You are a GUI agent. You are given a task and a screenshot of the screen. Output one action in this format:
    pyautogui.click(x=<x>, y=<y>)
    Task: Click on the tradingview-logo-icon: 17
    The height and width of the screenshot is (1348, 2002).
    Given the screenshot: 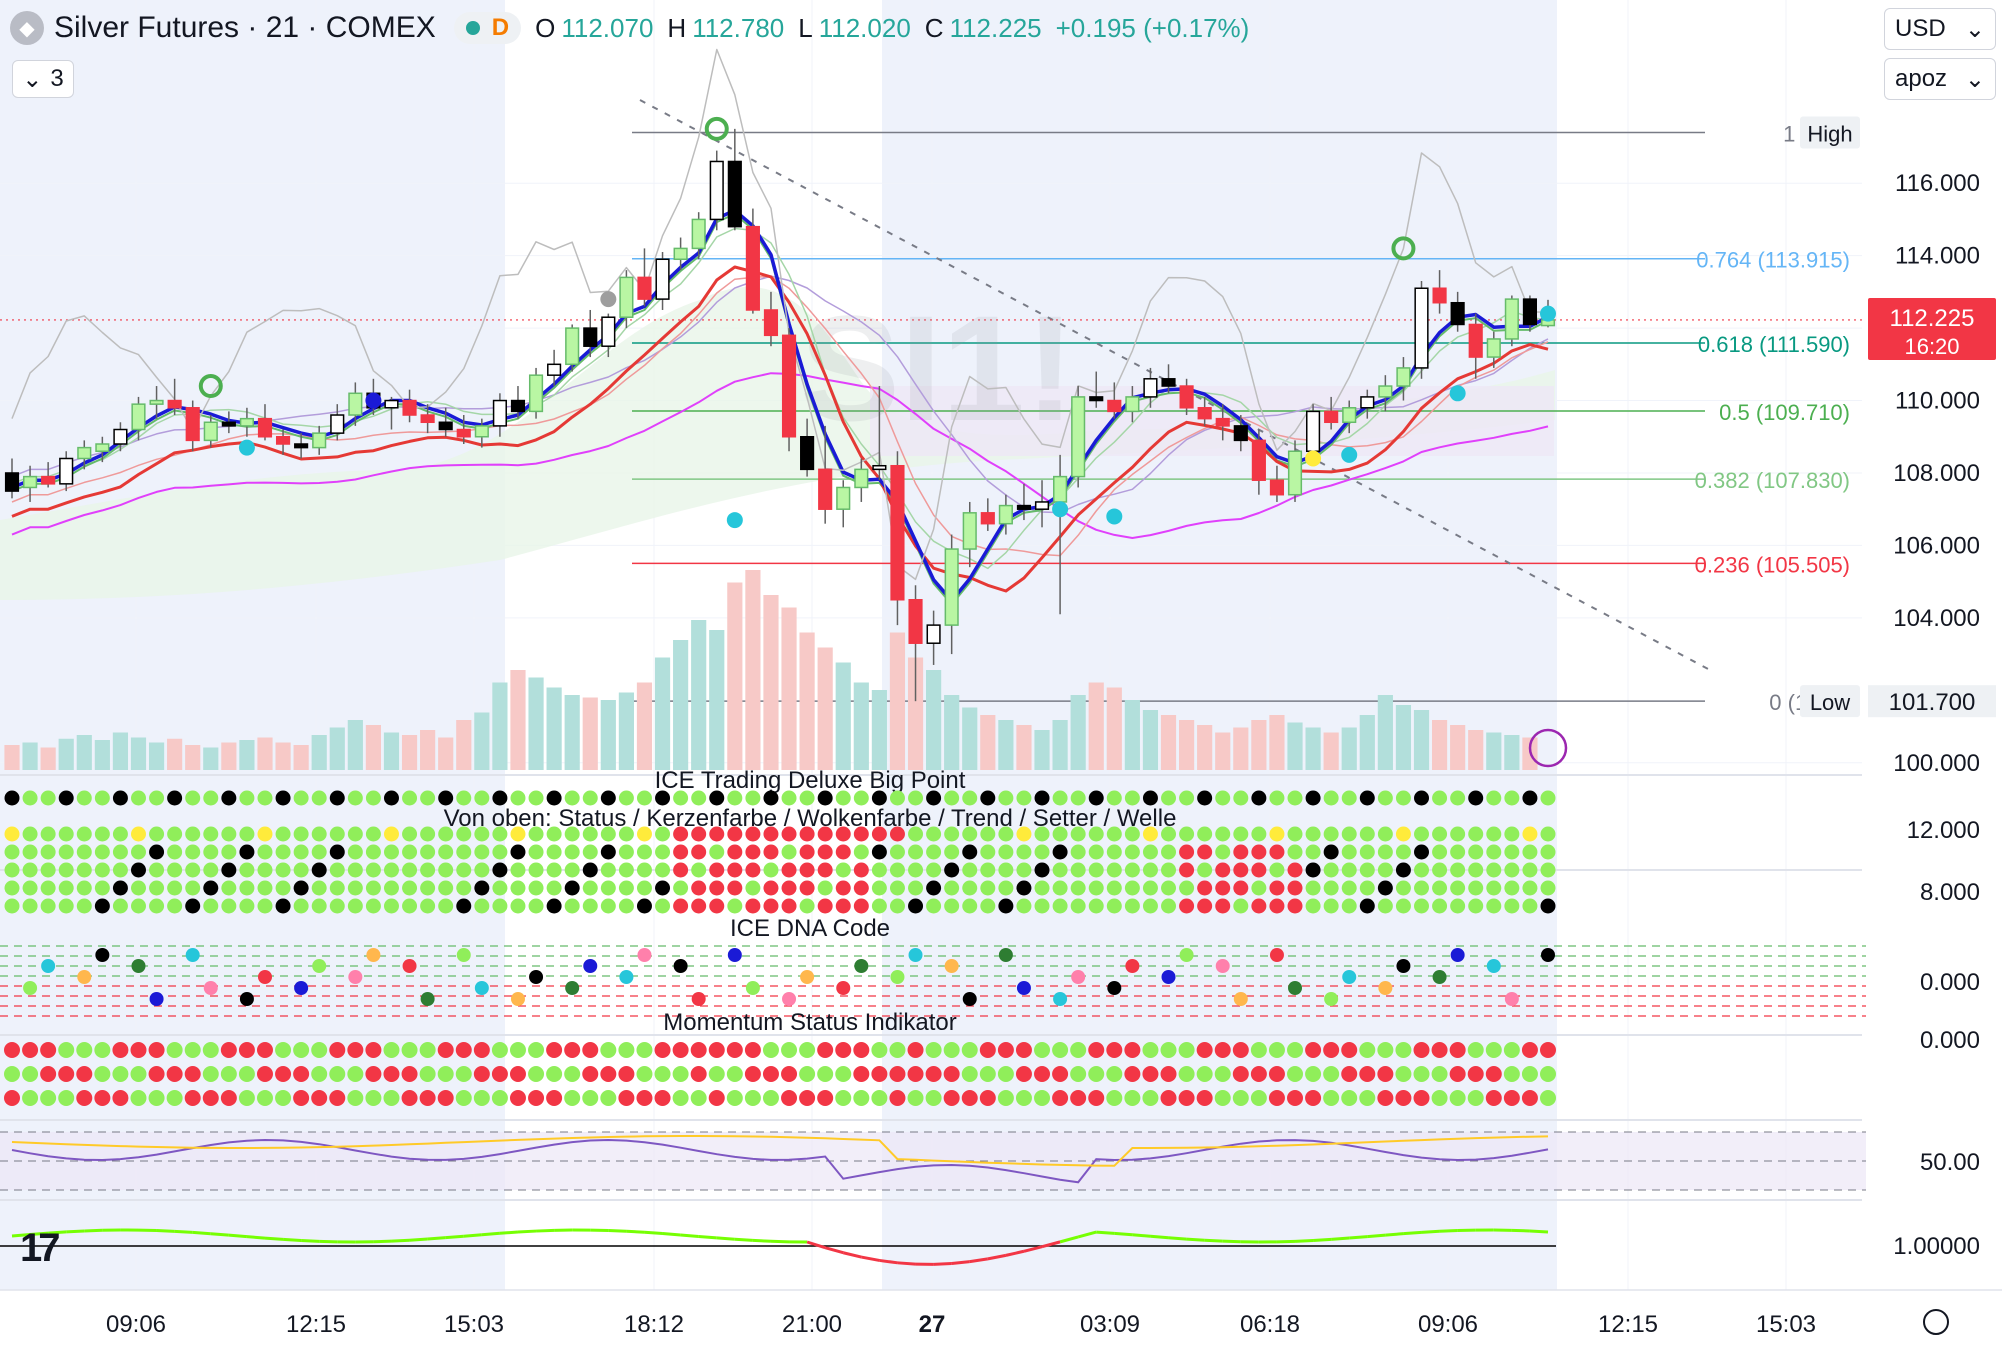 What is the action you would take?
    pyautogui.click(x=40, y=1248)
    